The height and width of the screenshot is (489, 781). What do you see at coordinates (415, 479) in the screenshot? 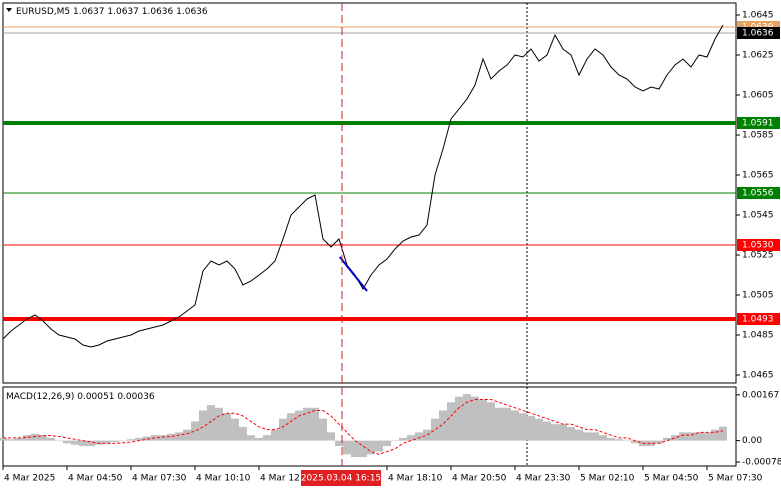
I see `x-tick-label: 4 Mar 18:10` at bounding box center [415, 479].